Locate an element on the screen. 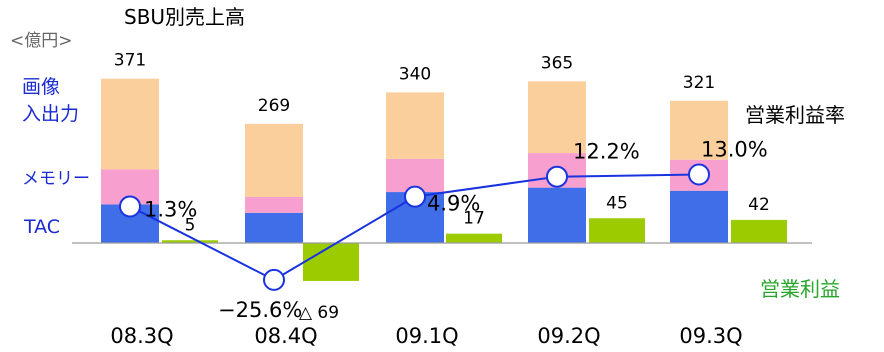 This screenshot has height=352, width=884. margin-value-label: 13.0% is located at coordinates (734, 150).